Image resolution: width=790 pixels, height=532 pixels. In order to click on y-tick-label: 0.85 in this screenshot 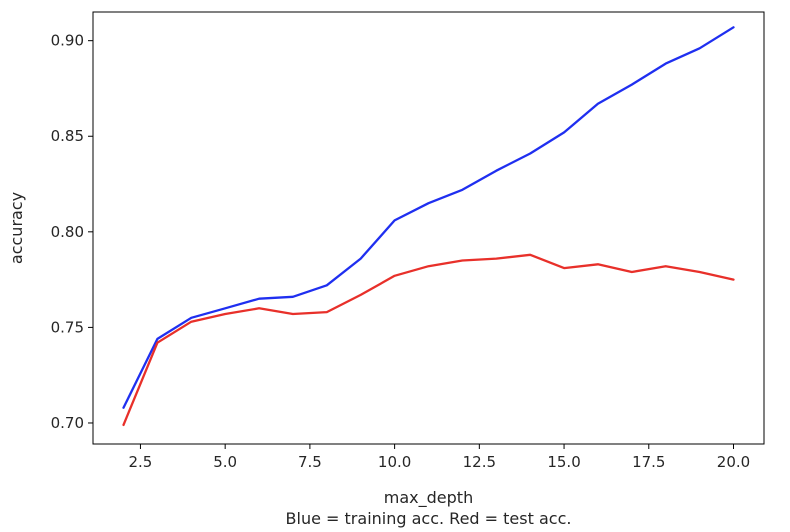, I will do `click(67, 136)`.